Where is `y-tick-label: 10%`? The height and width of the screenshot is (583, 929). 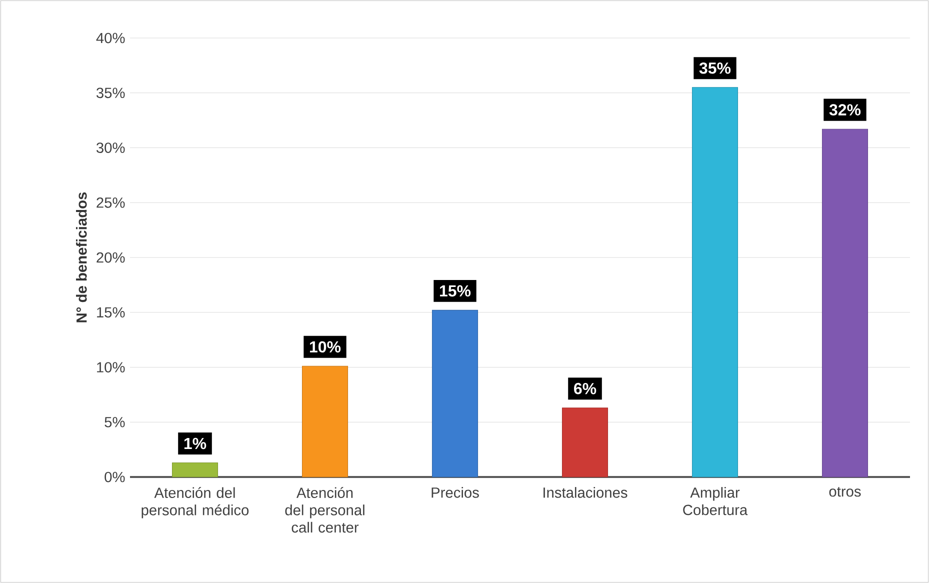
y-tick-label: 10% is located at coordinates (111, 367).